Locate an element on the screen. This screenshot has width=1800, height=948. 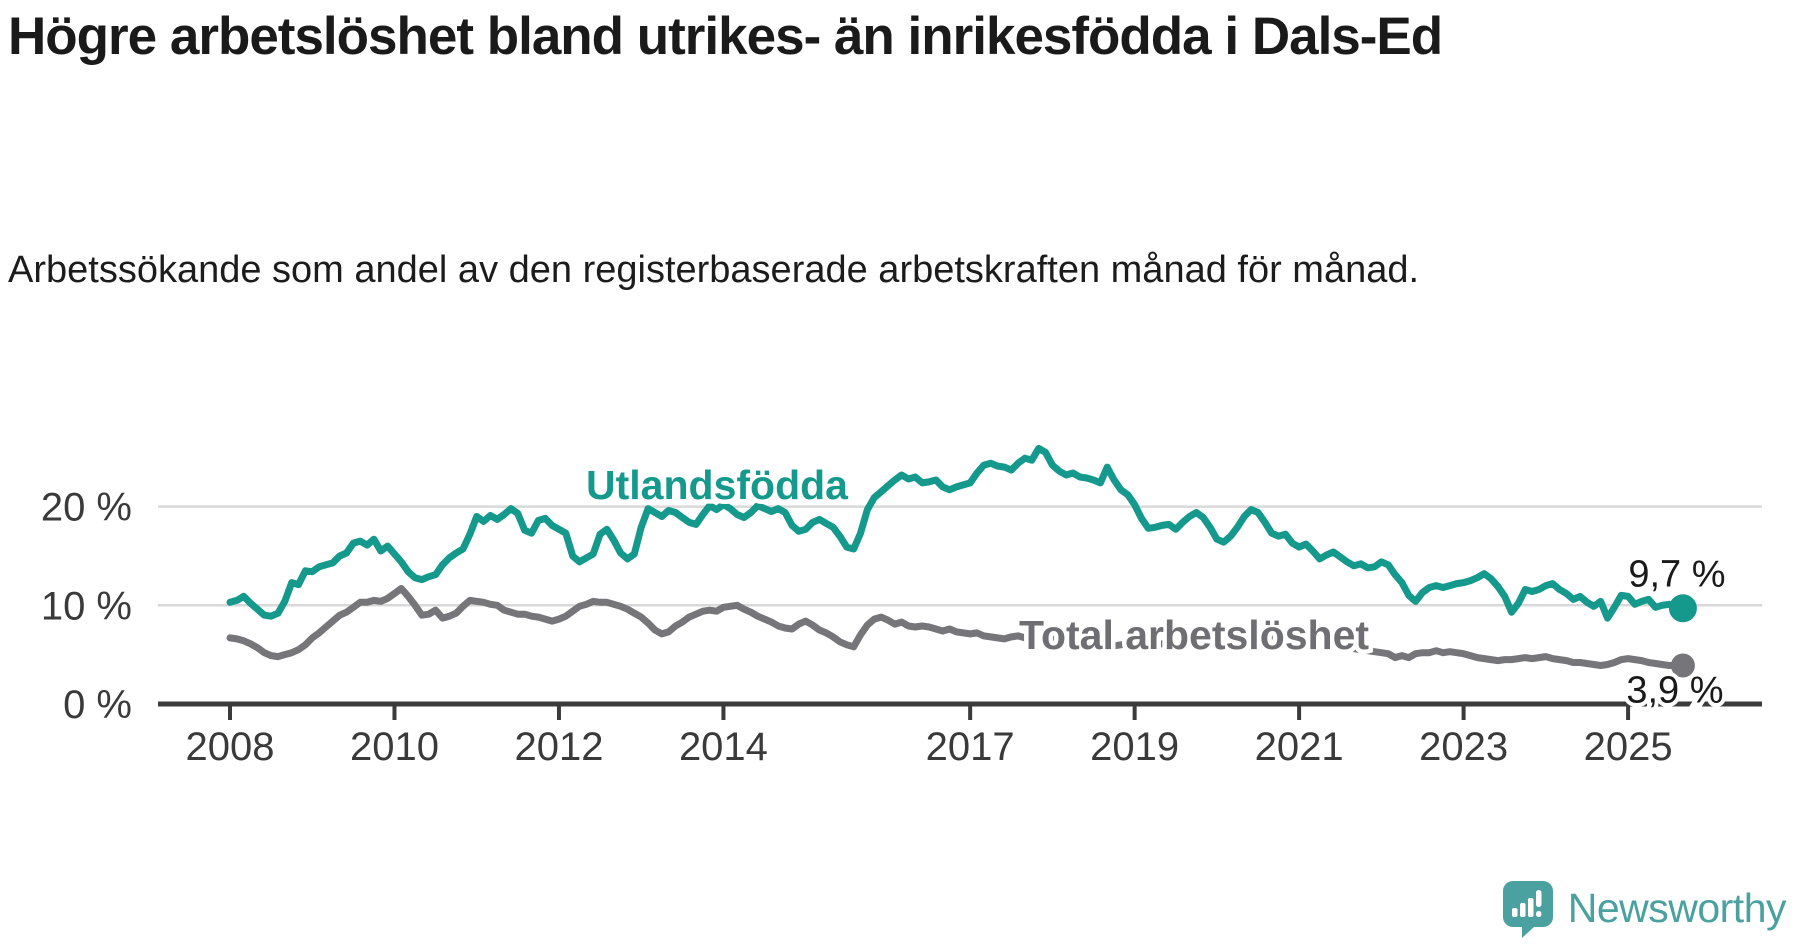
x-axis-label: 2017 is located at coordinates (970, 747).